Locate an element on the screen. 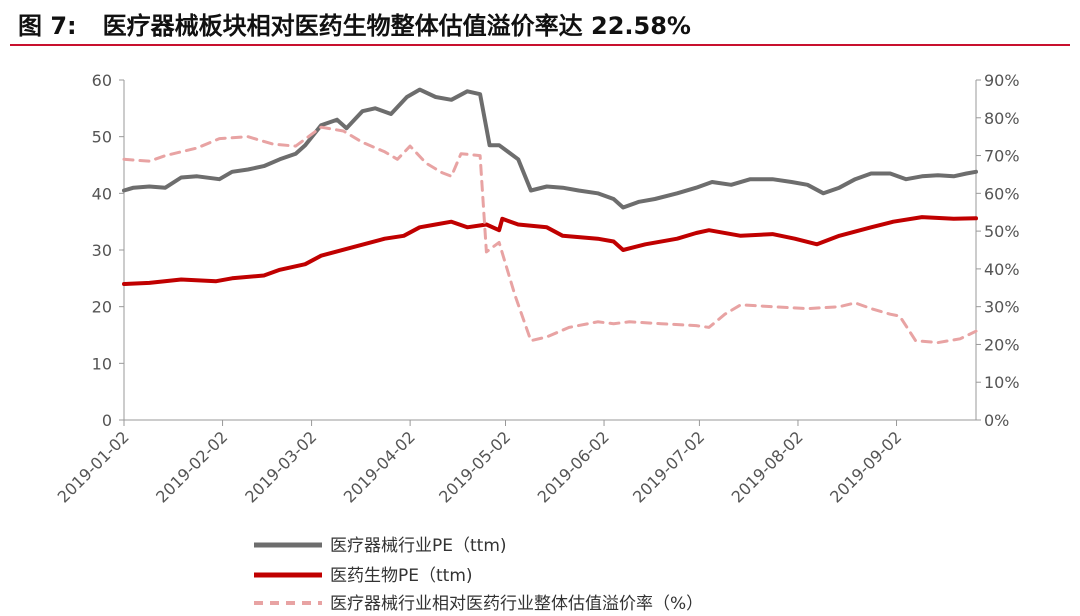  x-tick-label: 2019-06-02 is located at coordinates (573, 466).